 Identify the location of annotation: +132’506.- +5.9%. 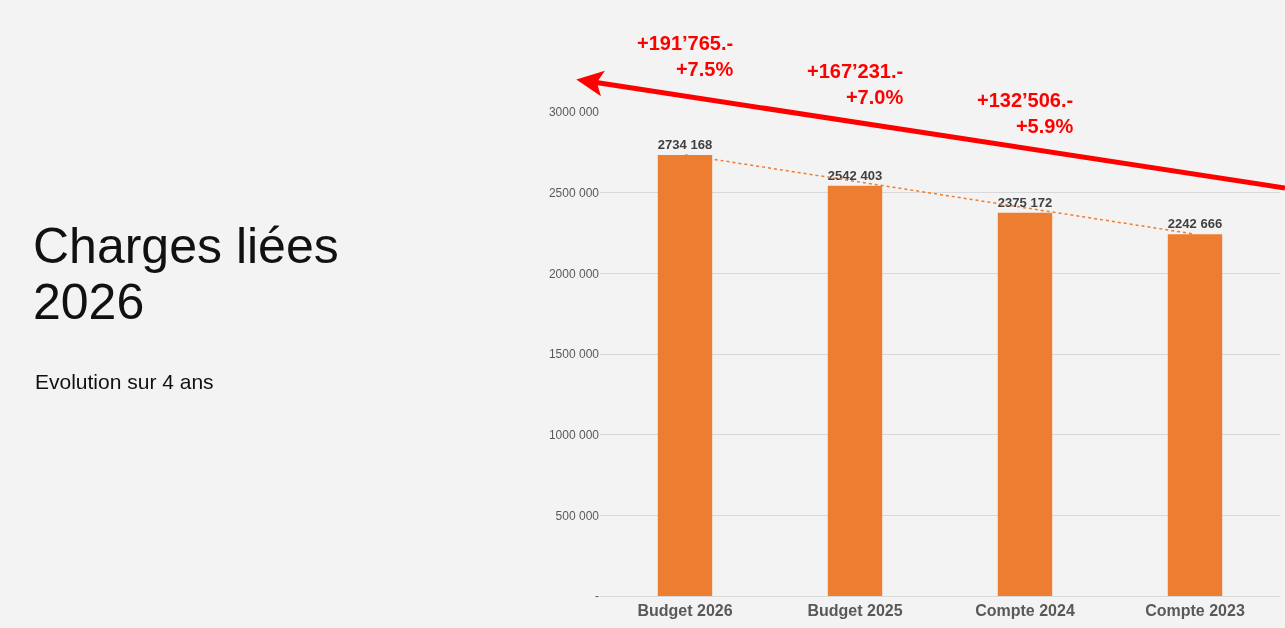
(1025, 113).